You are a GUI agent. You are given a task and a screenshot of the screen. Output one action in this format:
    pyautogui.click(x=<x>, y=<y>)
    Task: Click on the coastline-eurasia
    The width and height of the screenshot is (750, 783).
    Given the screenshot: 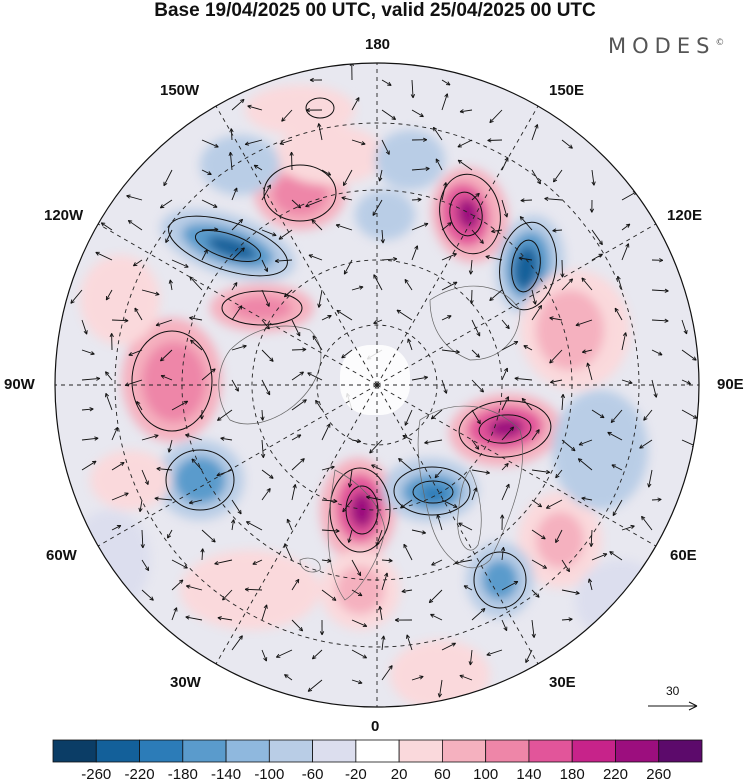 What is the action you would take?
    pyautogui.click(x=470, y=487)
    